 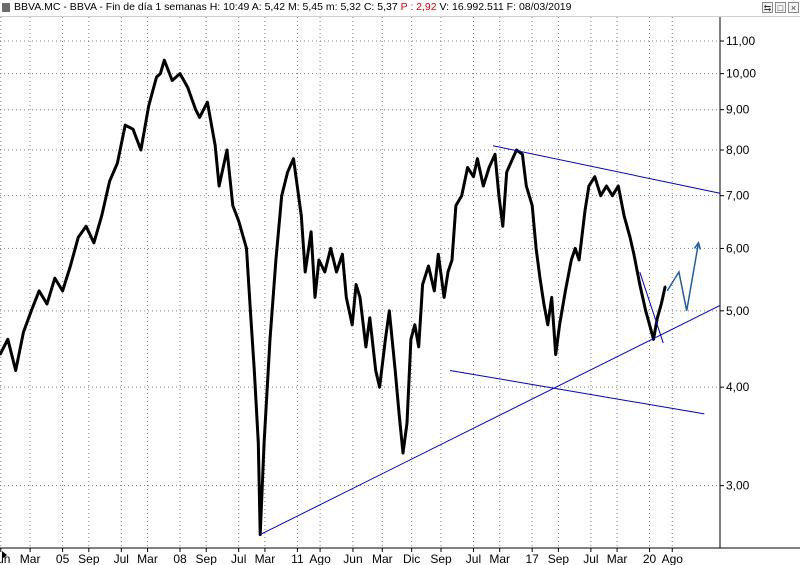 I want to click on close-icon: ×, so click(x=793, y=8).